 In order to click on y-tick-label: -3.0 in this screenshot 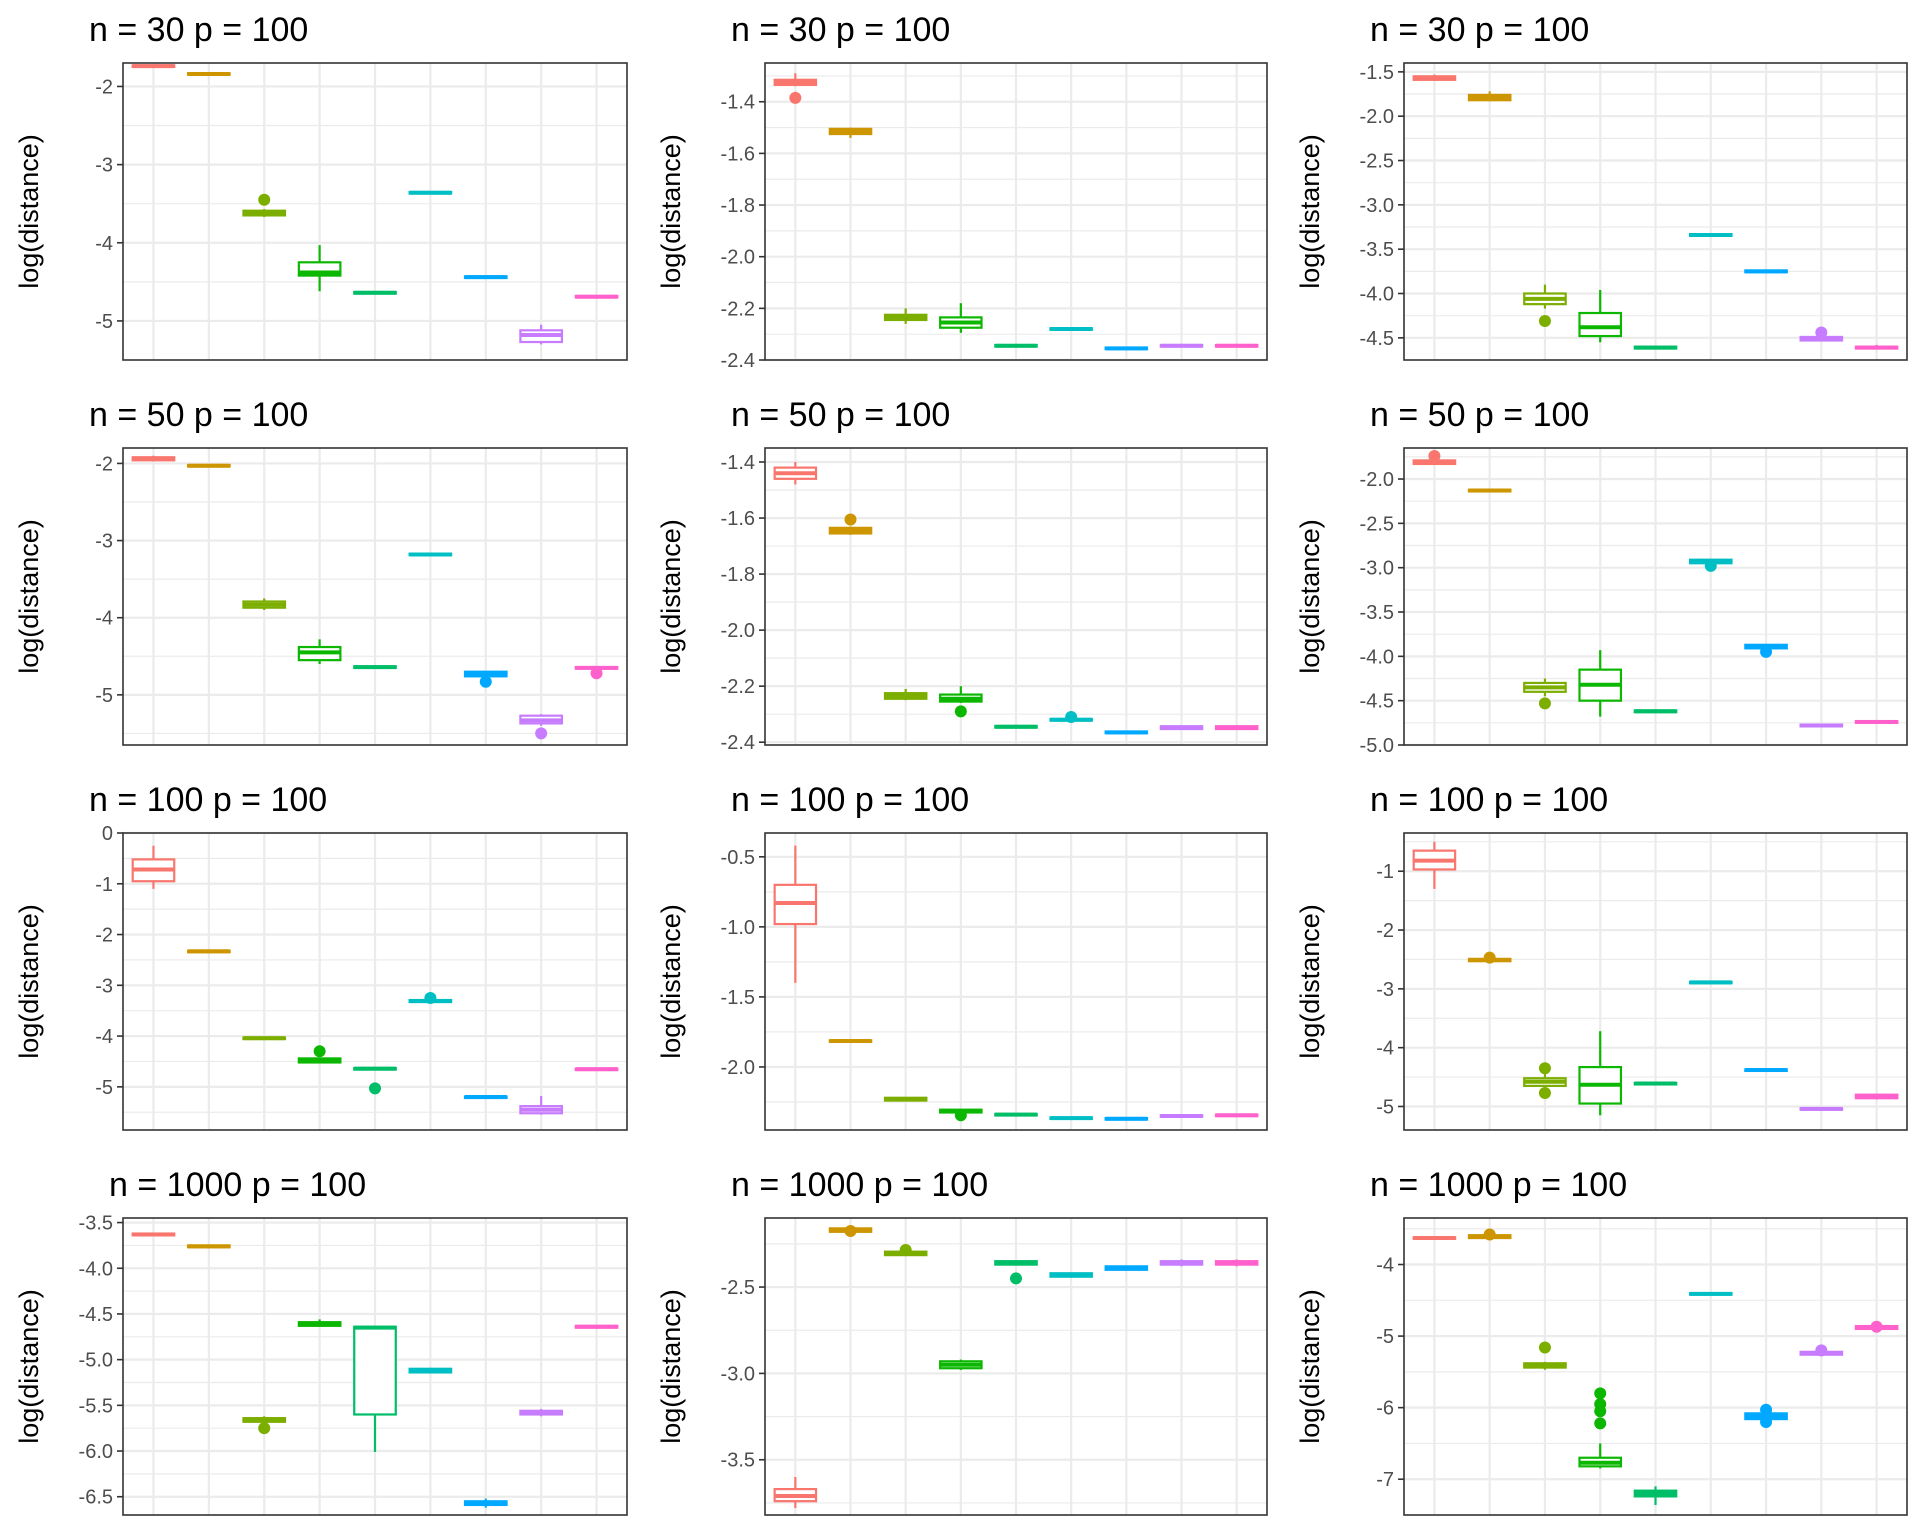, I will do `click(738, 1374)`.